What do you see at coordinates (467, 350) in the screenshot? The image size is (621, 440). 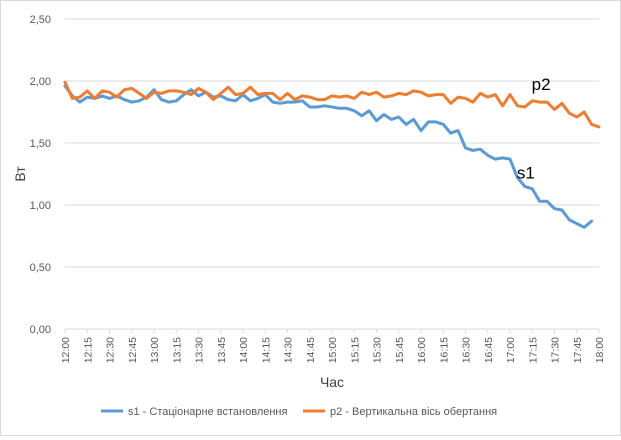 I see `x-tick-label: 16:30` at bounding box center [467, 350].